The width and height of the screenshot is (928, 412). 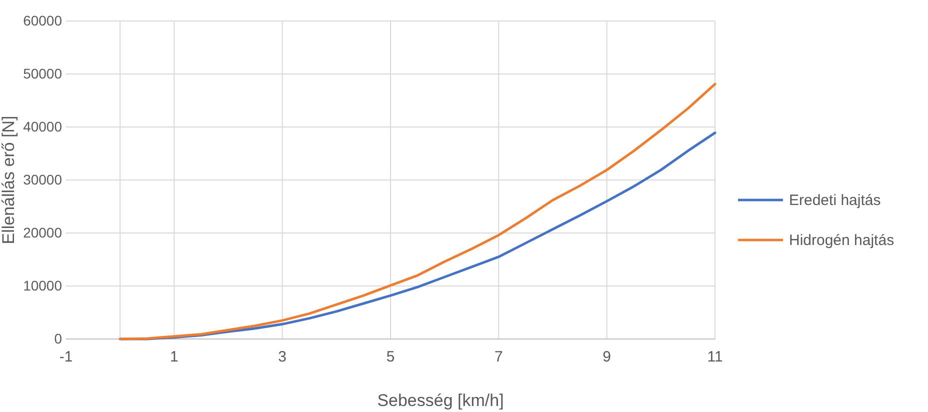 I want to click on y-tick-label: 40000, so click(x=42, y=126).